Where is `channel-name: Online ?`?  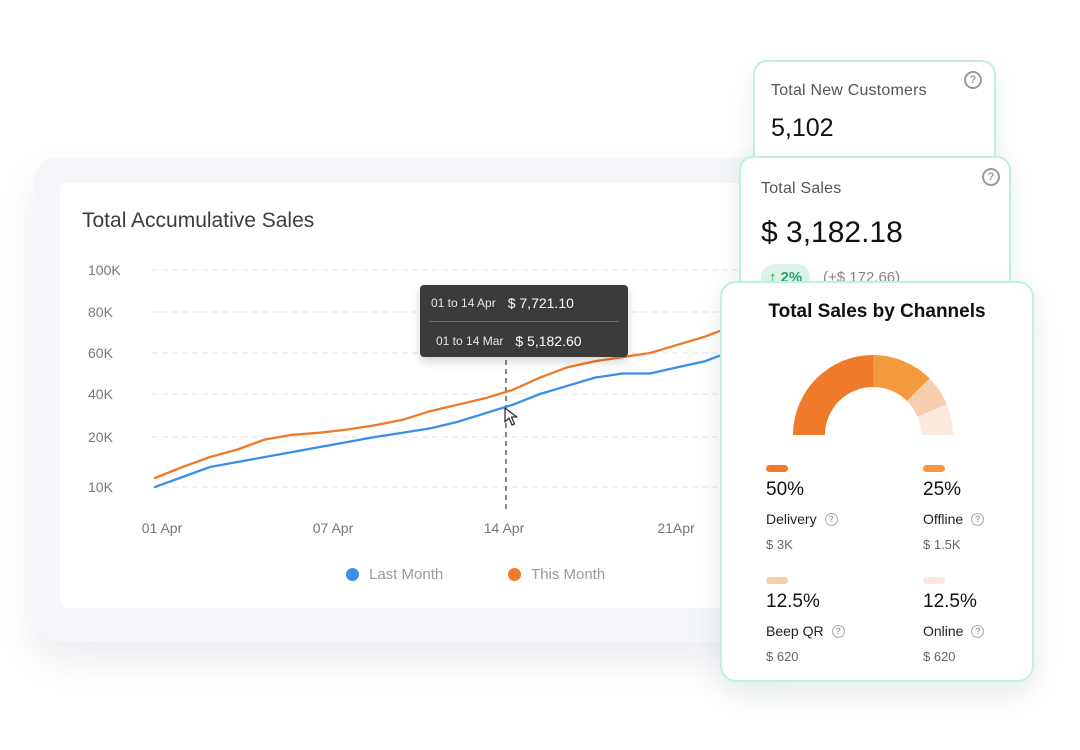
channel-name: Online ? is located at coordinates (954, 631).